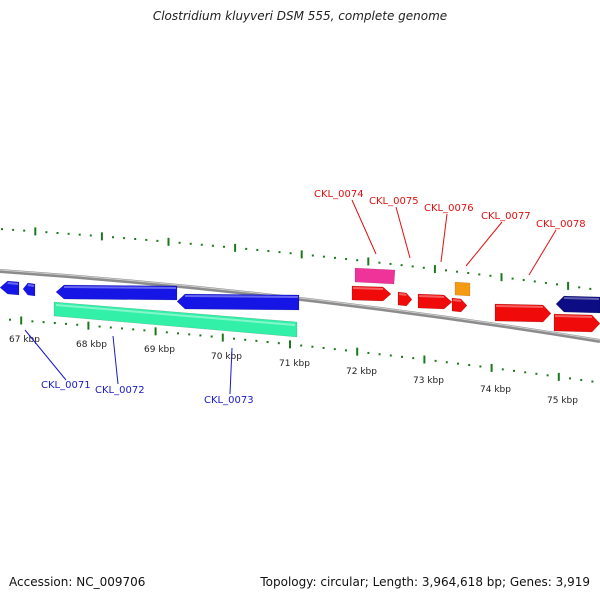 The image size is (600, 600). I want to click on gene-label-ckl-0075: CKL_0075, so click(394, 201).